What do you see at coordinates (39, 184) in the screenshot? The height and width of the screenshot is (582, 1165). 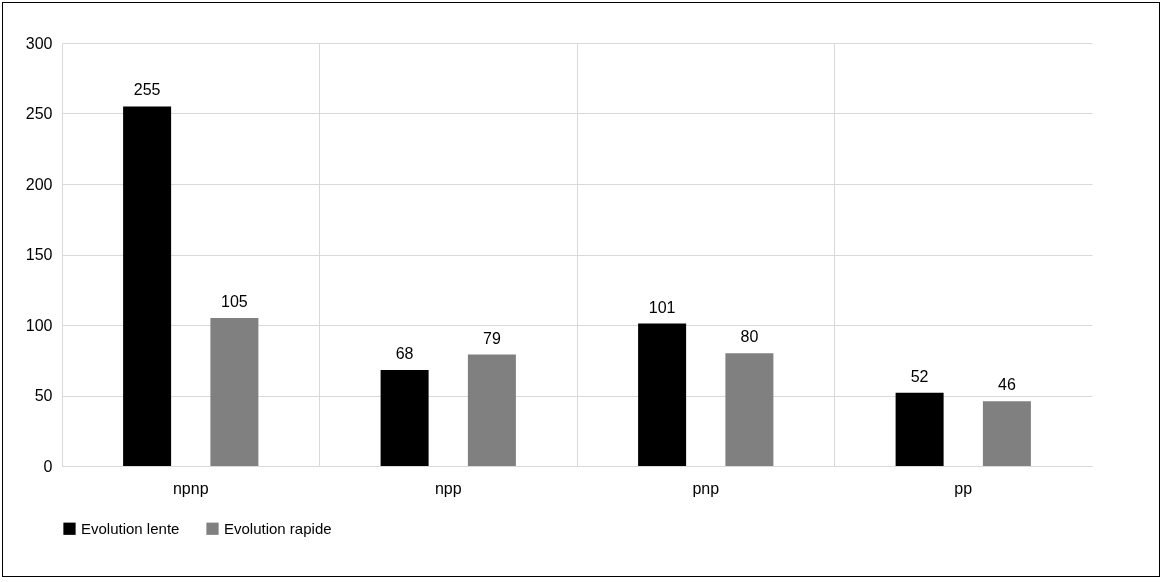 I see `y-tick-label: 200` at bounding box center [39, 184].